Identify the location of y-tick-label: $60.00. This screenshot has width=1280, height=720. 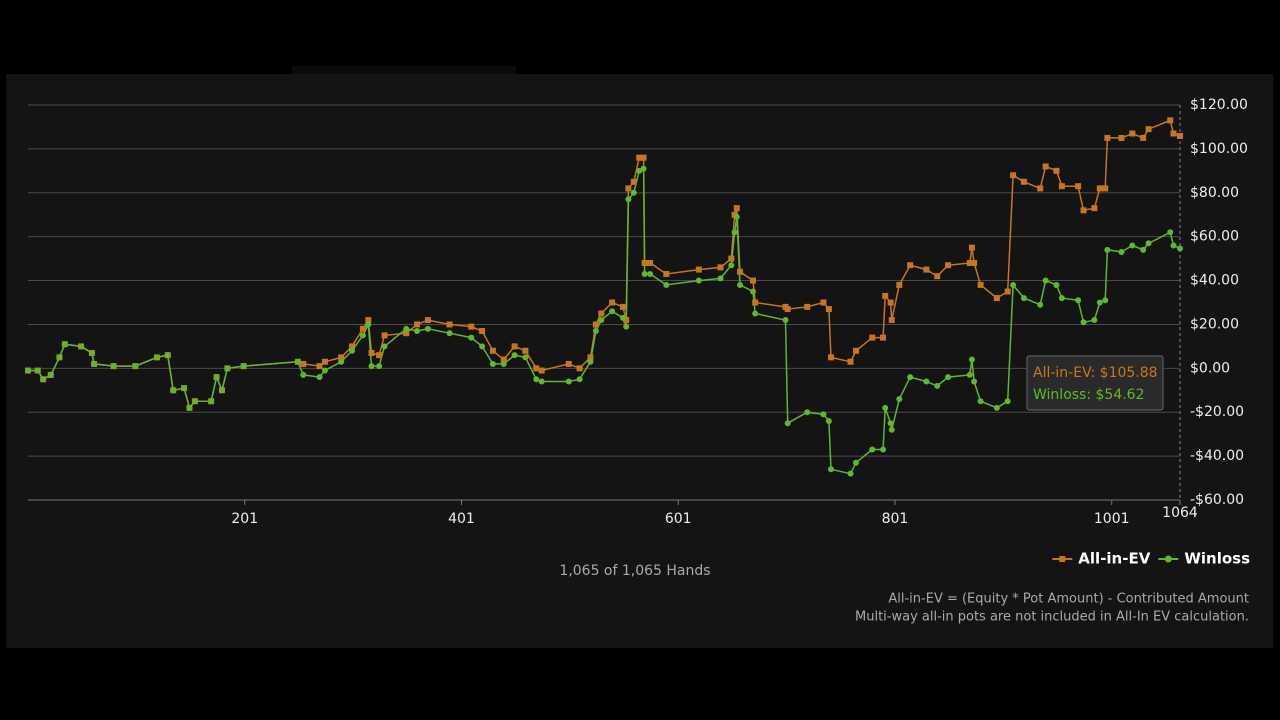
(1214, 237).